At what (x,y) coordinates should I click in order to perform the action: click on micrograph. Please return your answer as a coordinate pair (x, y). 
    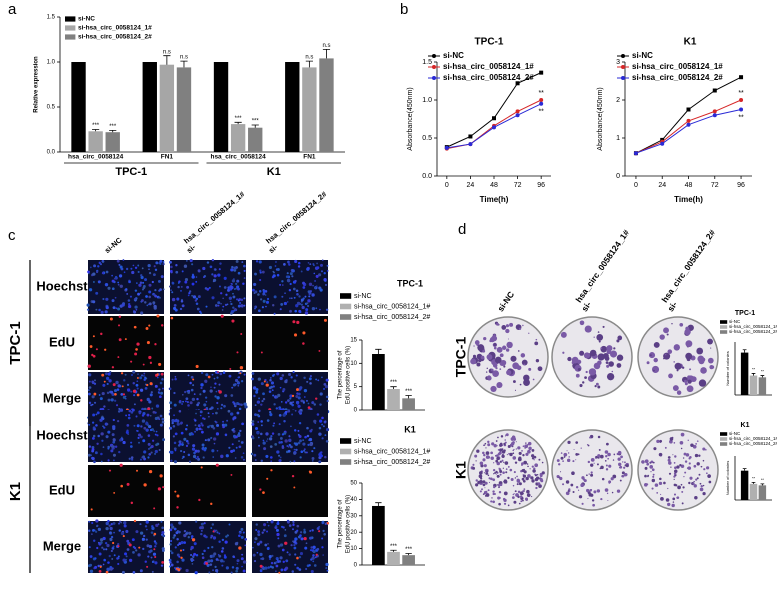
    Looking at the image, I should click on (207, 436).